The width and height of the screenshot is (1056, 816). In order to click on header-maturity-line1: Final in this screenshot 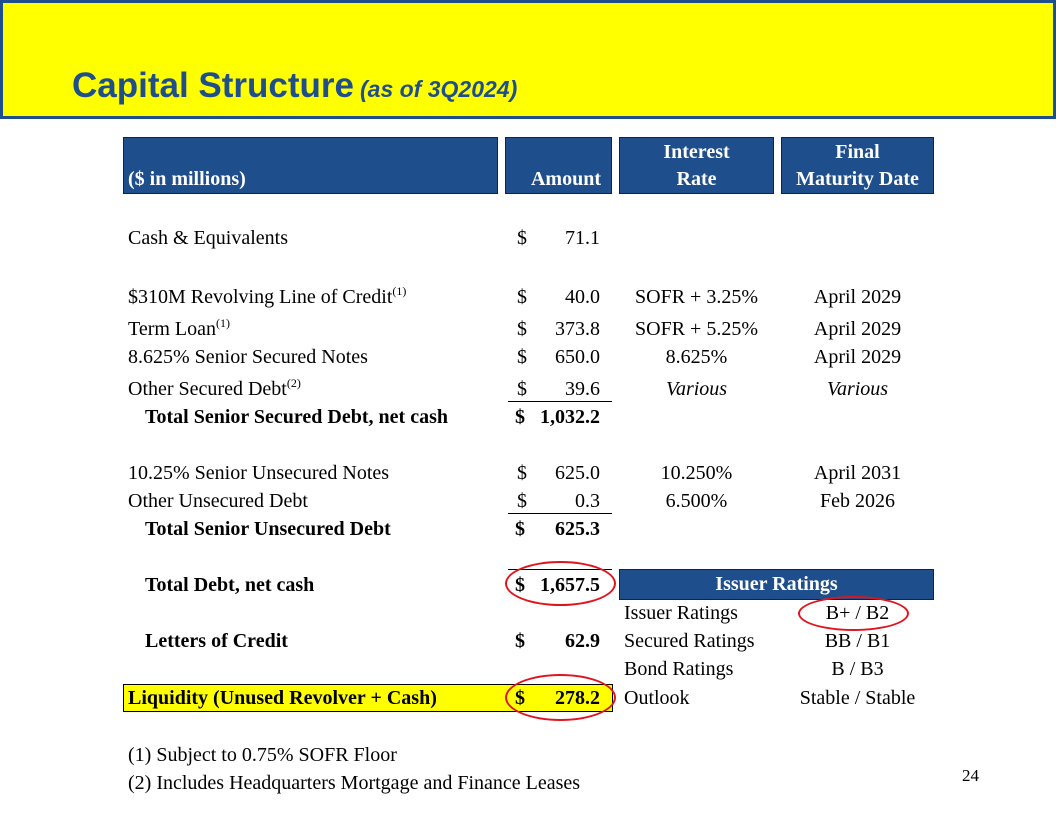, I will do `click(857, 152)`.